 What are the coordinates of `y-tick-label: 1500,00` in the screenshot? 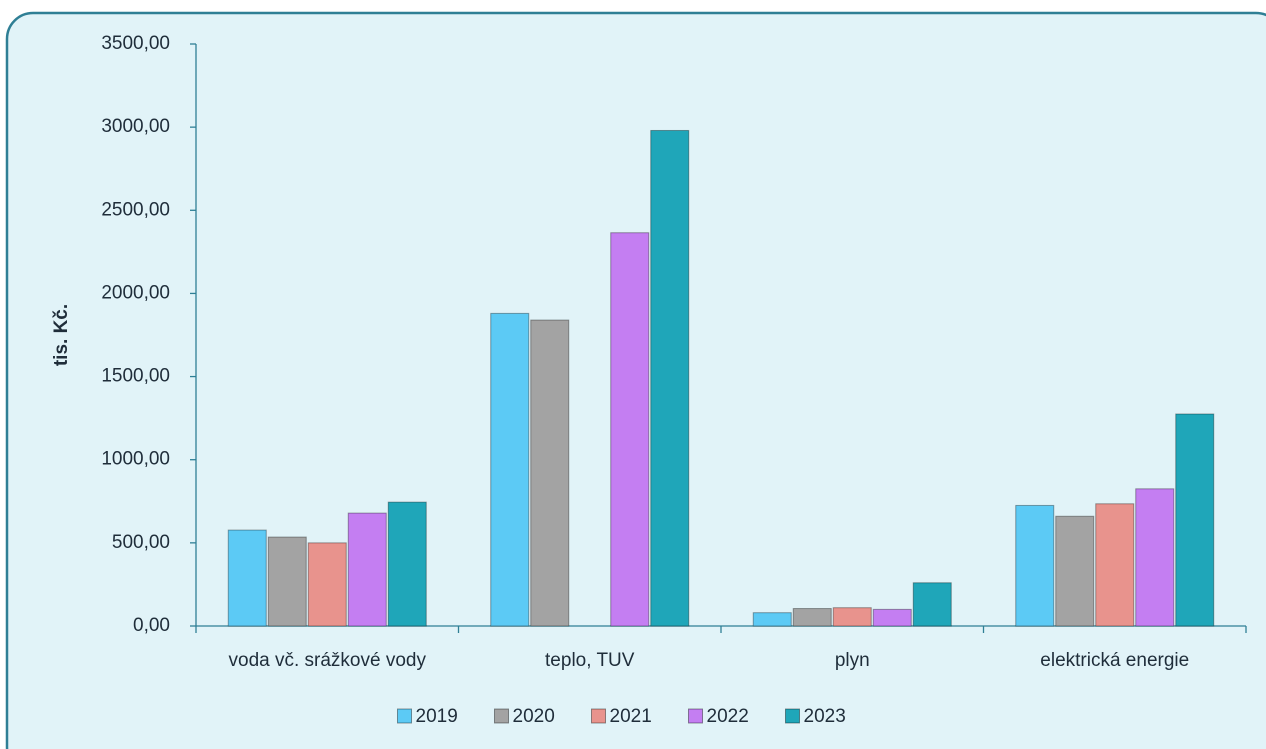 It's located at (135, 376).